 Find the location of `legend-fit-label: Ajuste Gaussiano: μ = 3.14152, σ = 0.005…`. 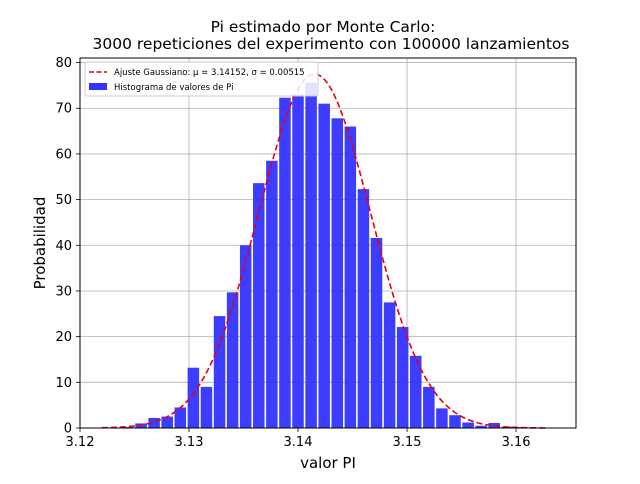

legend-fit-label: Ajuste Gaussiano: μ = 3.14152, σ = 0.005… is located at coordinates (209, 73).